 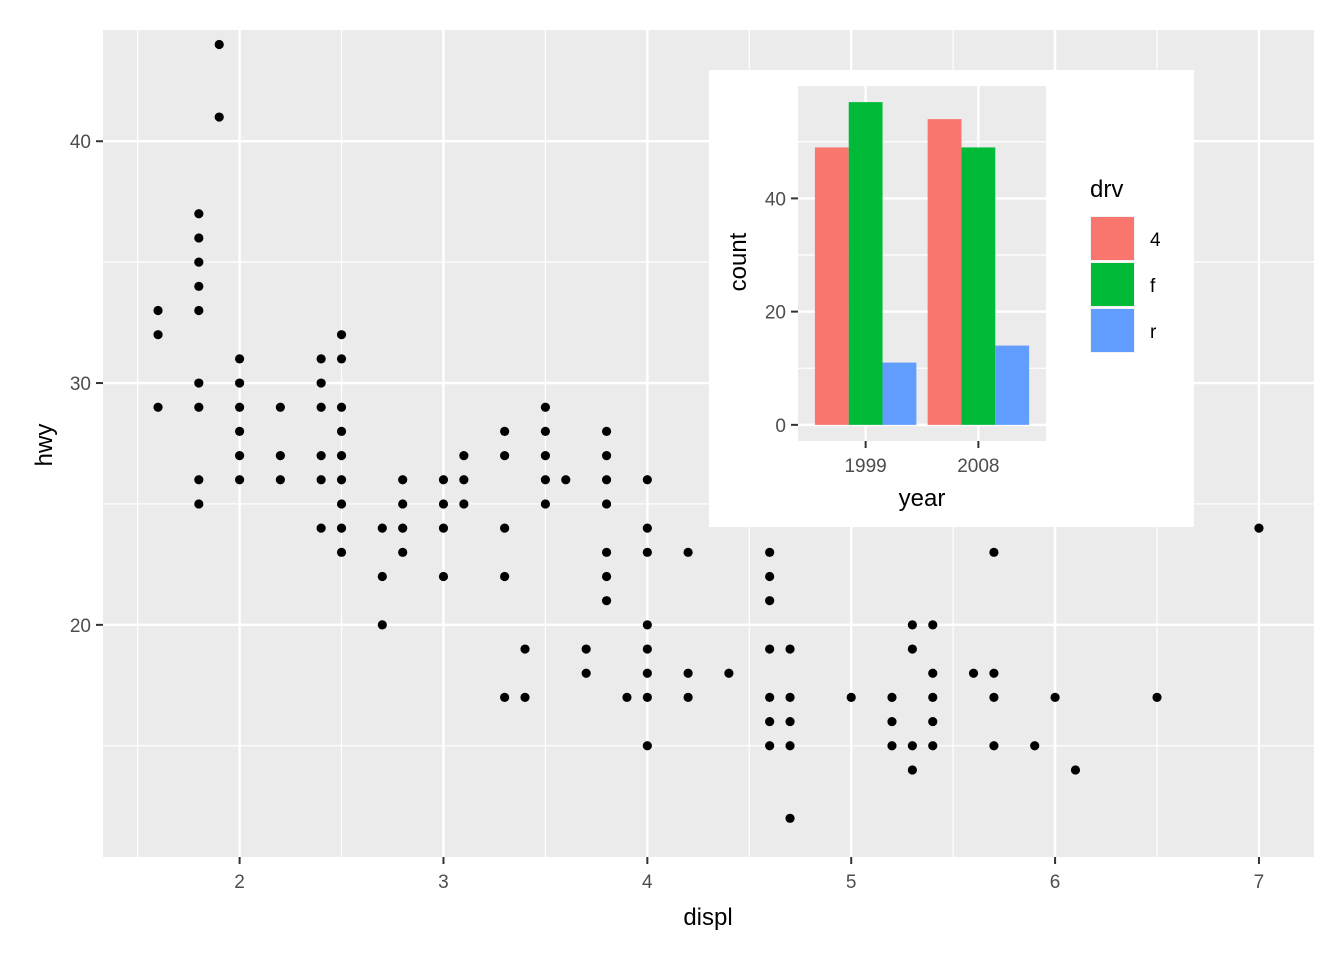 I want to click on inset-axes: 1999 2008 0 20 40, so click(x=882, y=333).